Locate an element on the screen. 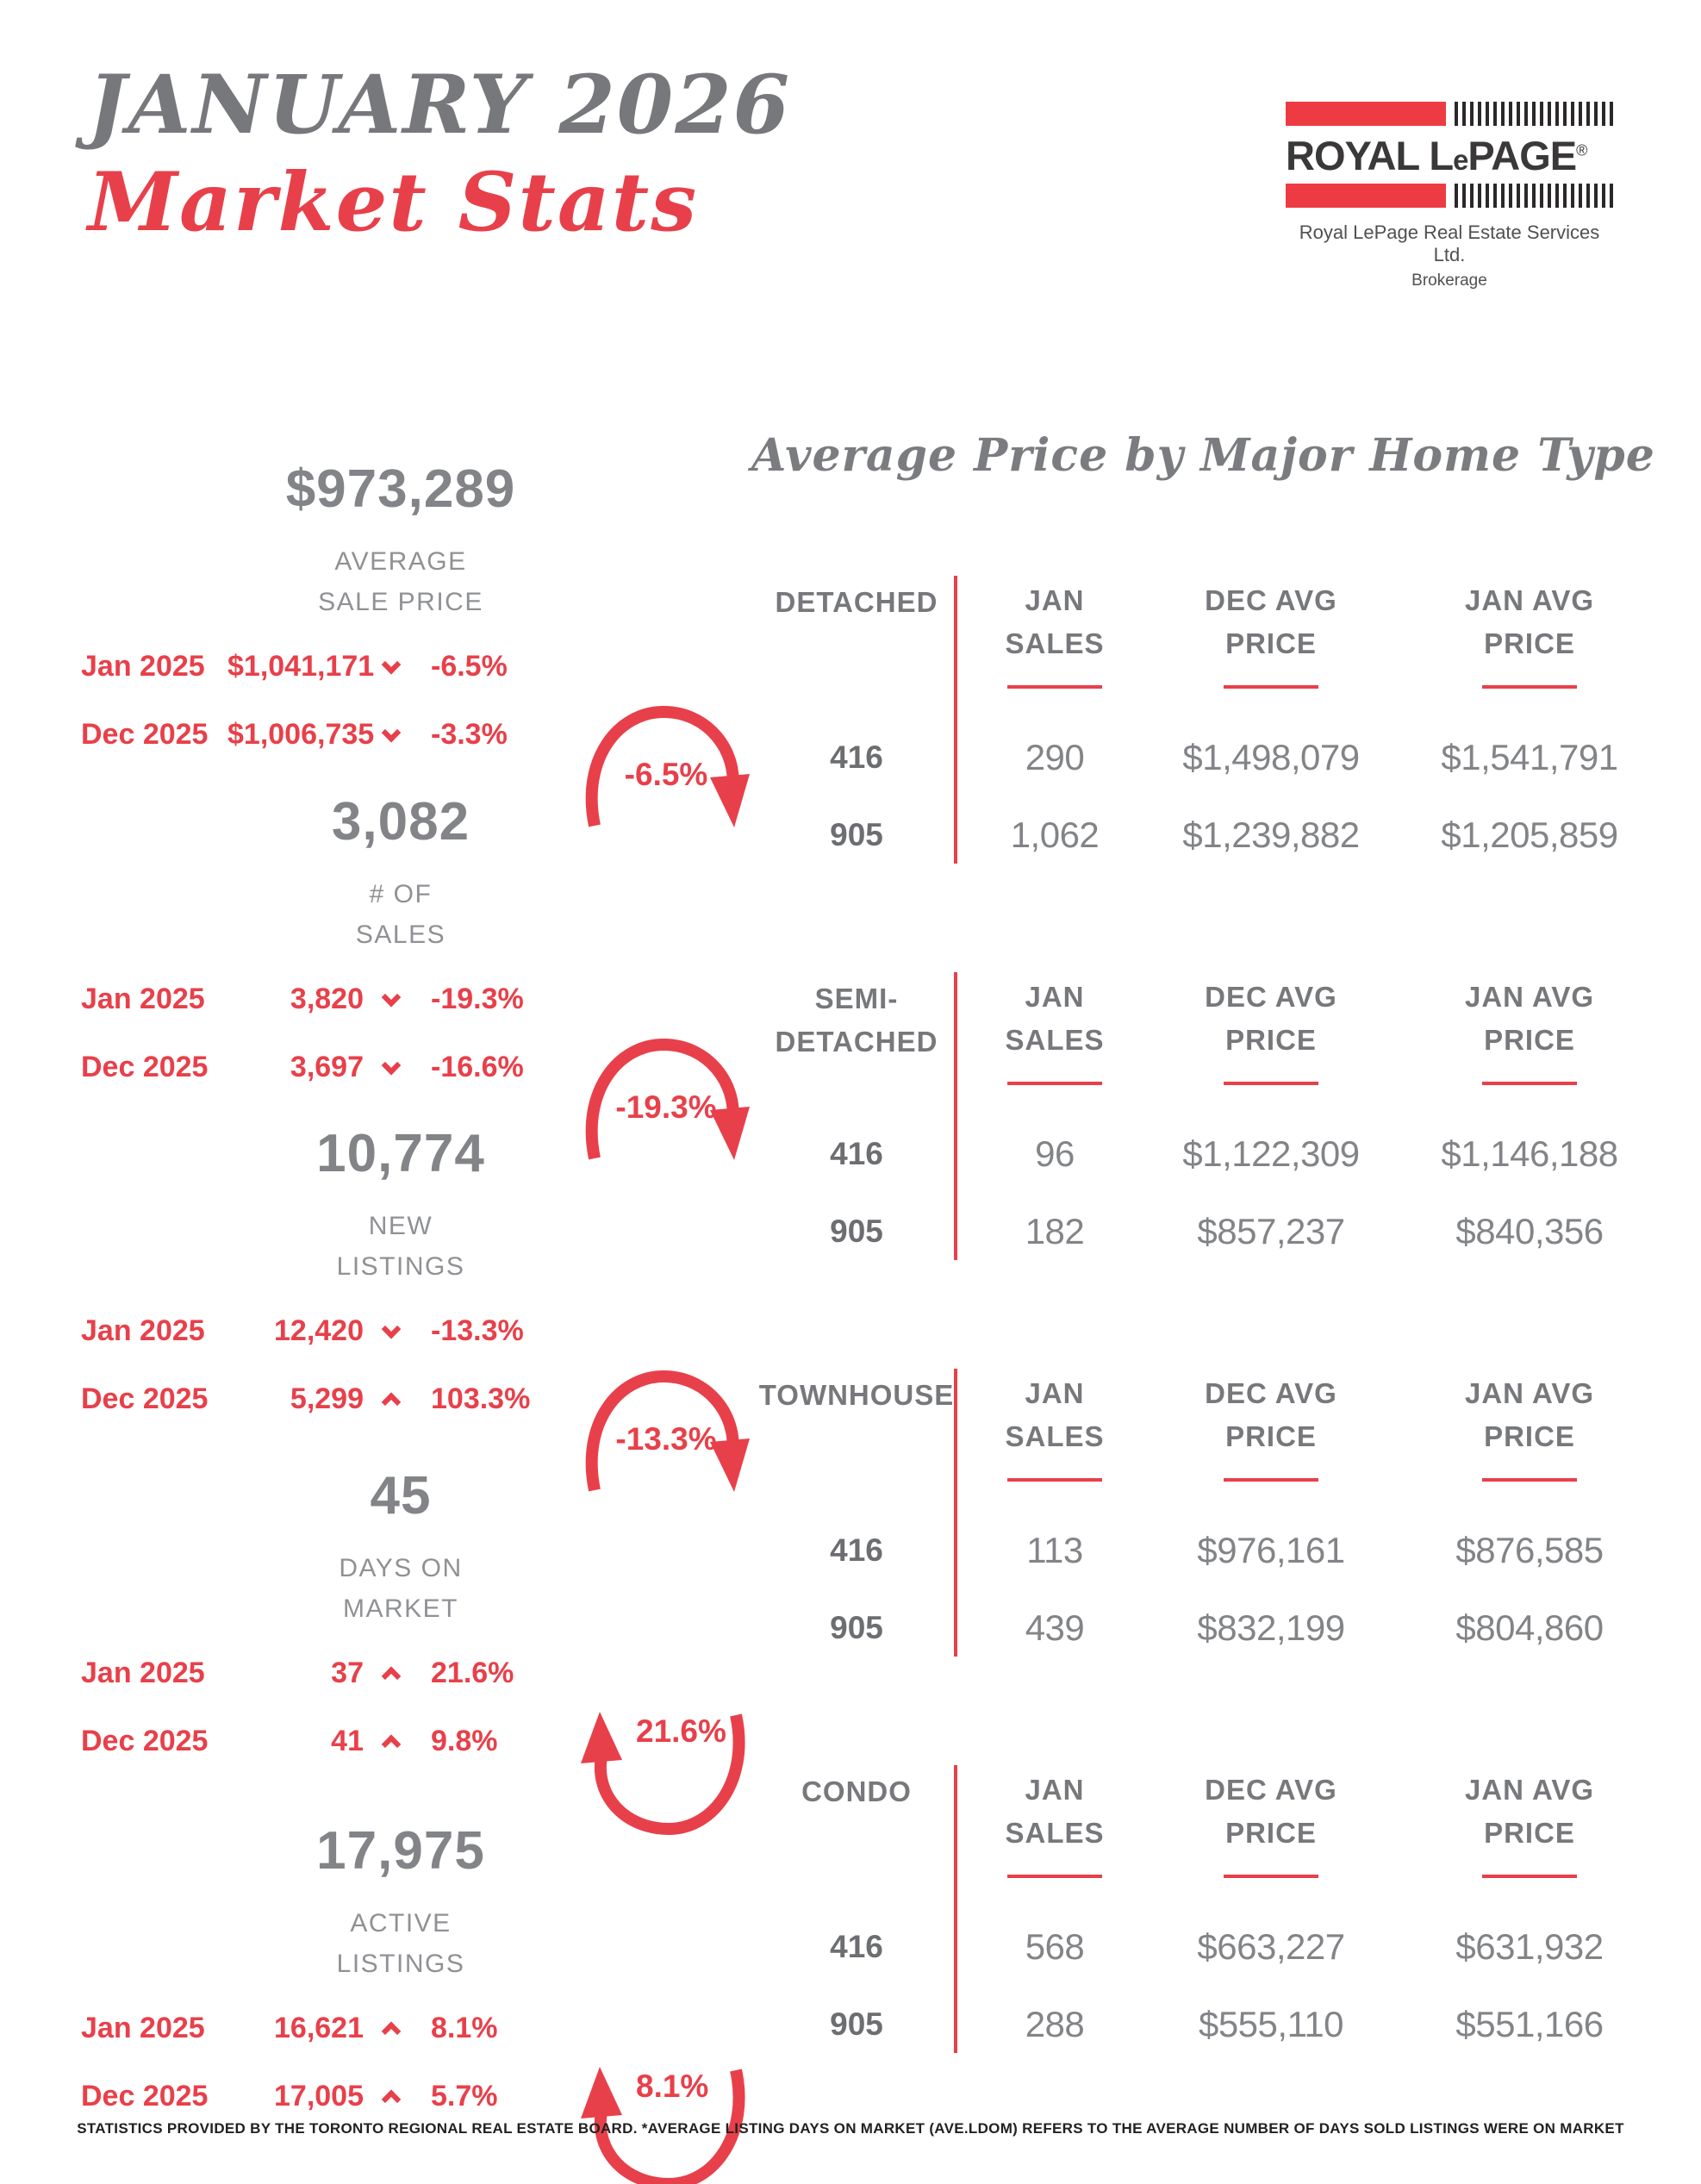 This screenshot has height=2184, width=1701. comparison-row: Dec 2025 3,697 -16.6% is located at coordinates (415, 1067).